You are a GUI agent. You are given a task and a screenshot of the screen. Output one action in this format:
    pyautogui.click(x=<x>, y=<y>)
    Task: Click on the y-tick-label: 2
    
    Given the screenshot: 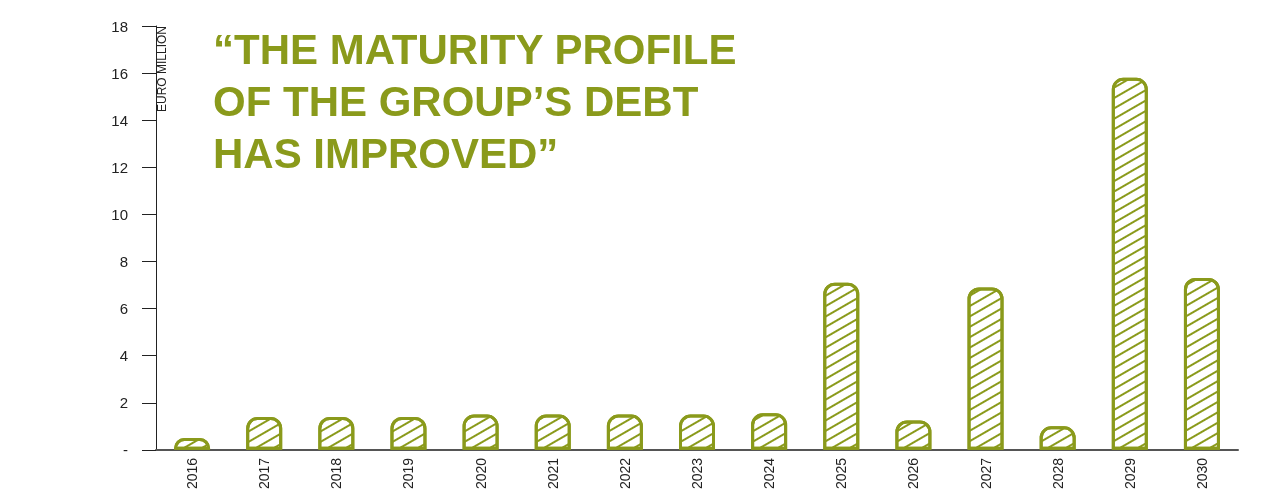 What is the action you would take?
    pyautogui.click(x=123, y=403)
    